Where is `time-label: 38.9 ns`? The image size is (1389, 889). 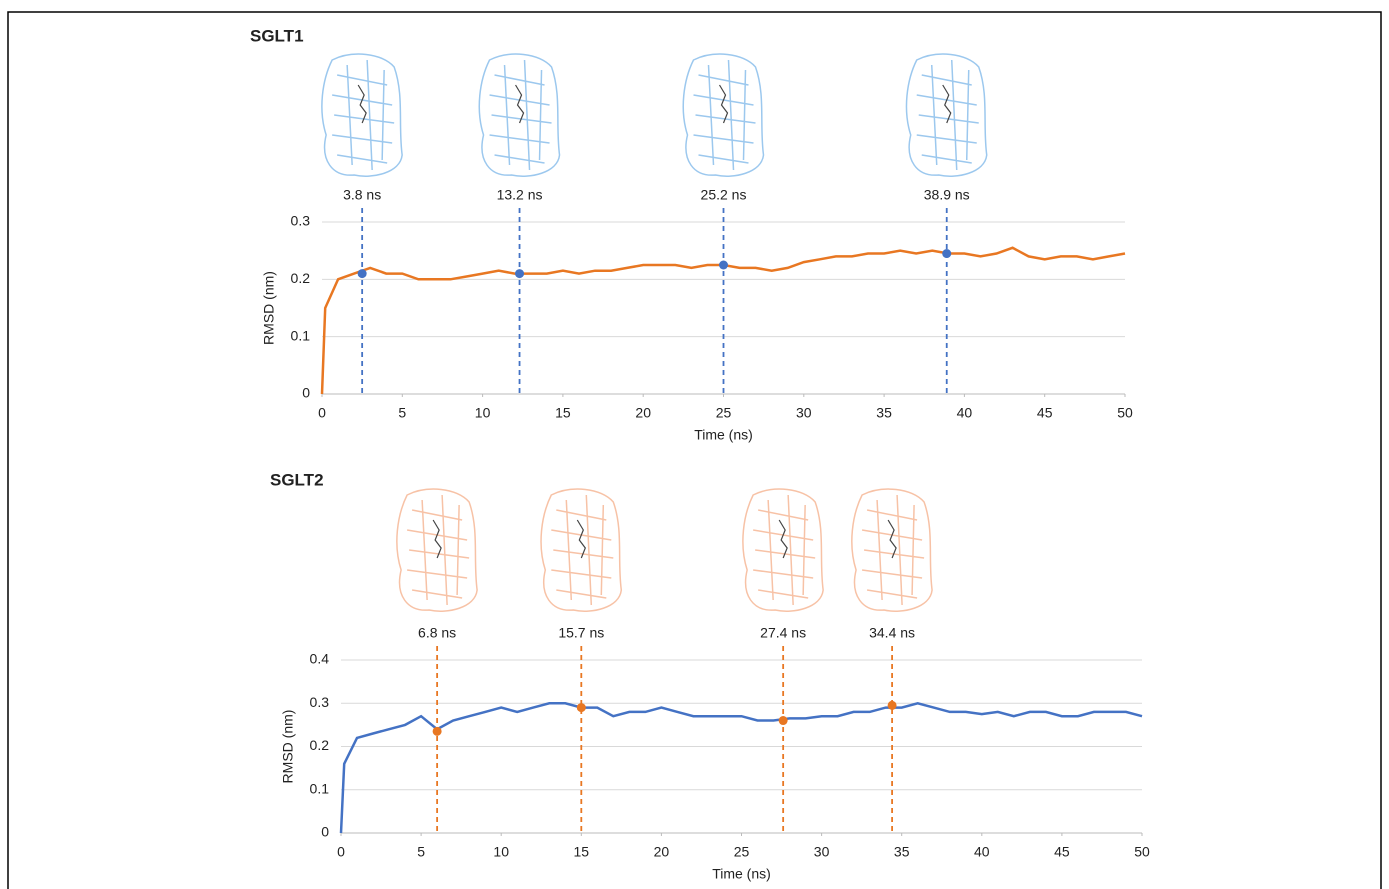 time-label: 38.9 ns is located at coordinates (947, 195).